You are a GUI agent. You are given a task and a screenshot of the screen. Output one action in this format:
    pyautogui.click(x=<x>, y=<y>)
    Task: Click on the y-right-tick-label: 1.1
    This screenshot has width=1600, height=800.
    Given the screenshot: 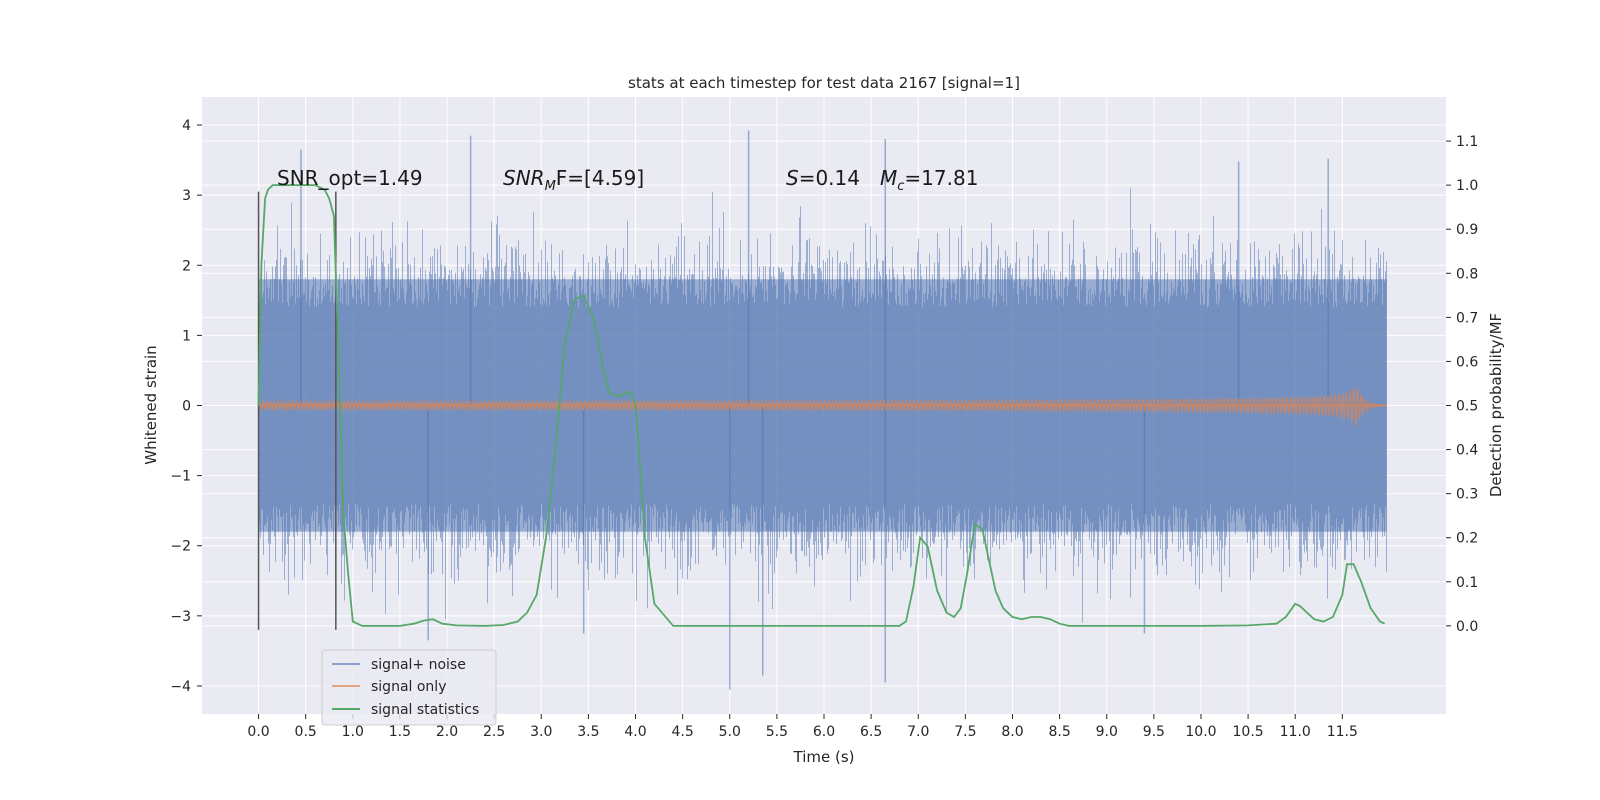 What is the action you would take?
    pyautogui.click(x=1467, y=142)
    